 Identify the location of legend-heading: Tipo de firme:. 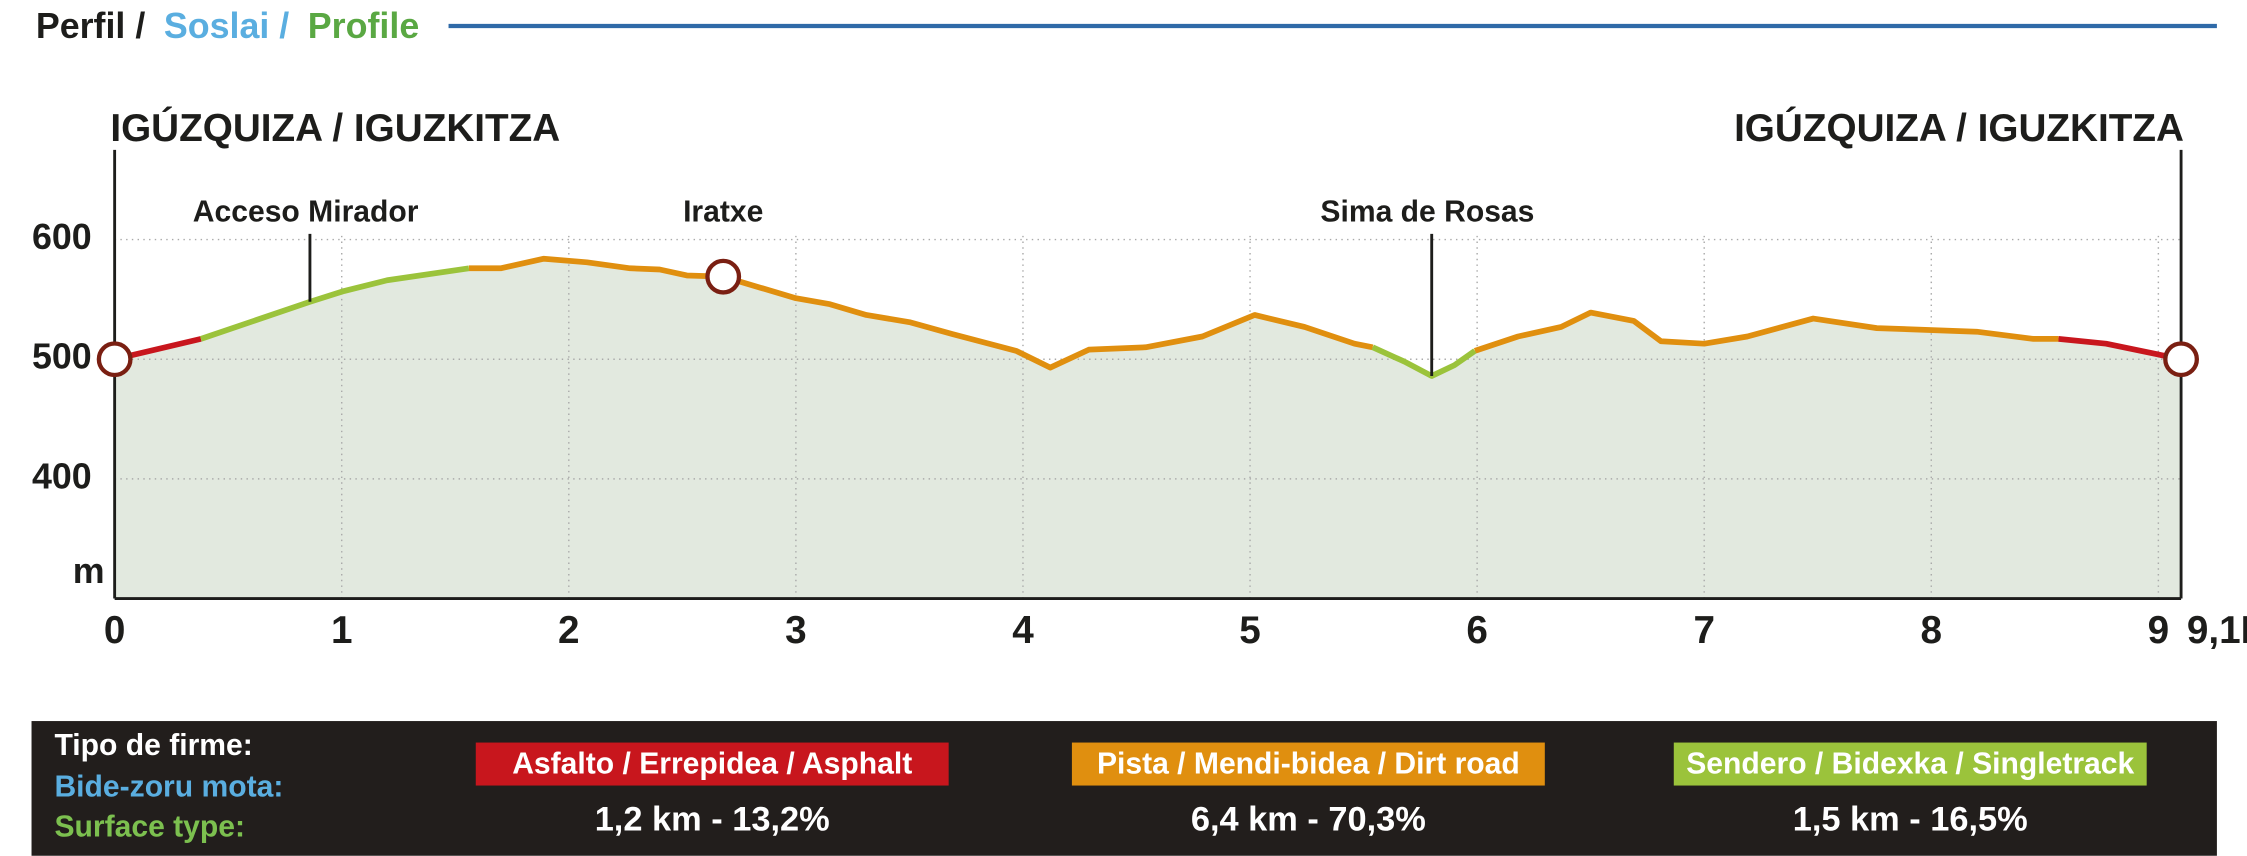
(153, 745).